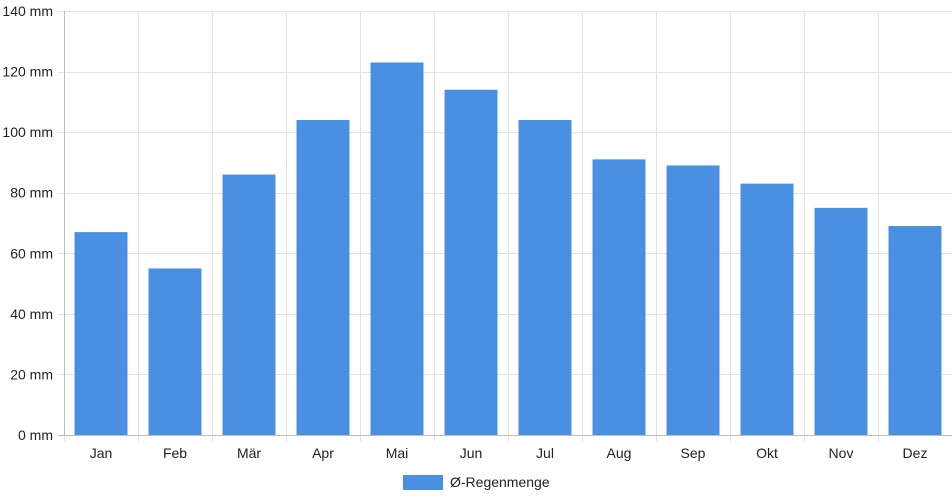  What do you see at coordinates (101, 453) in the screenshot?
I see `x-tick-label: Jan` at bounding box center [101, 453].